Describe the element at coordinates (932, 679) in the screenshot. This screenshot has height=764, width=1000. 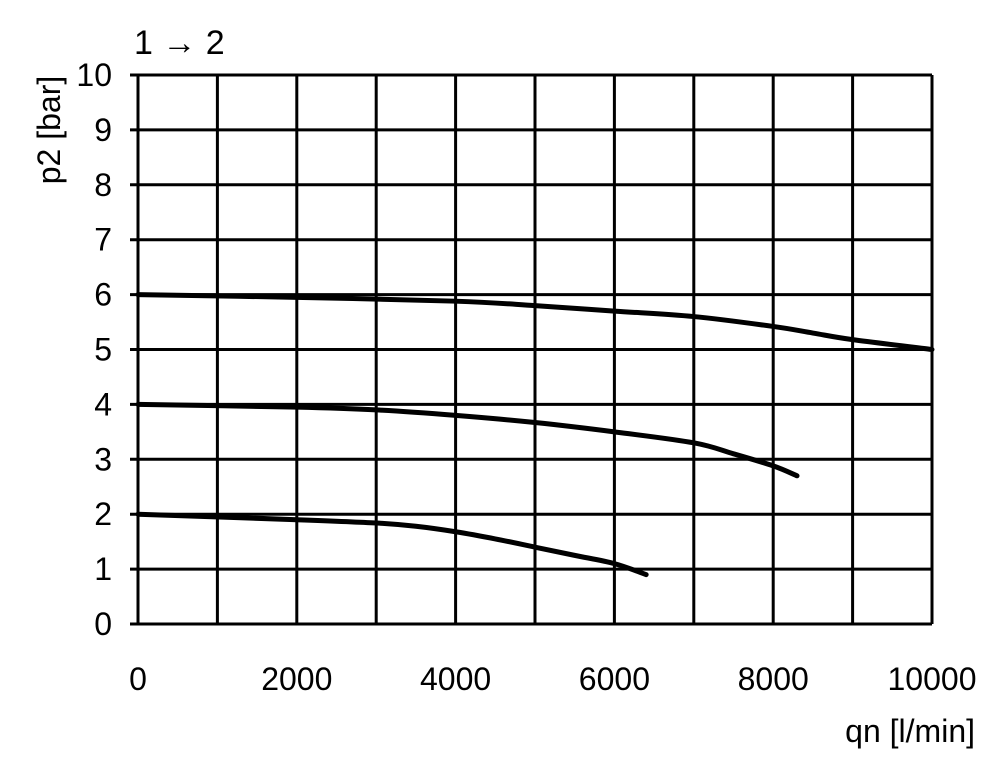
I see `x-tick-label: 10000` at that location.